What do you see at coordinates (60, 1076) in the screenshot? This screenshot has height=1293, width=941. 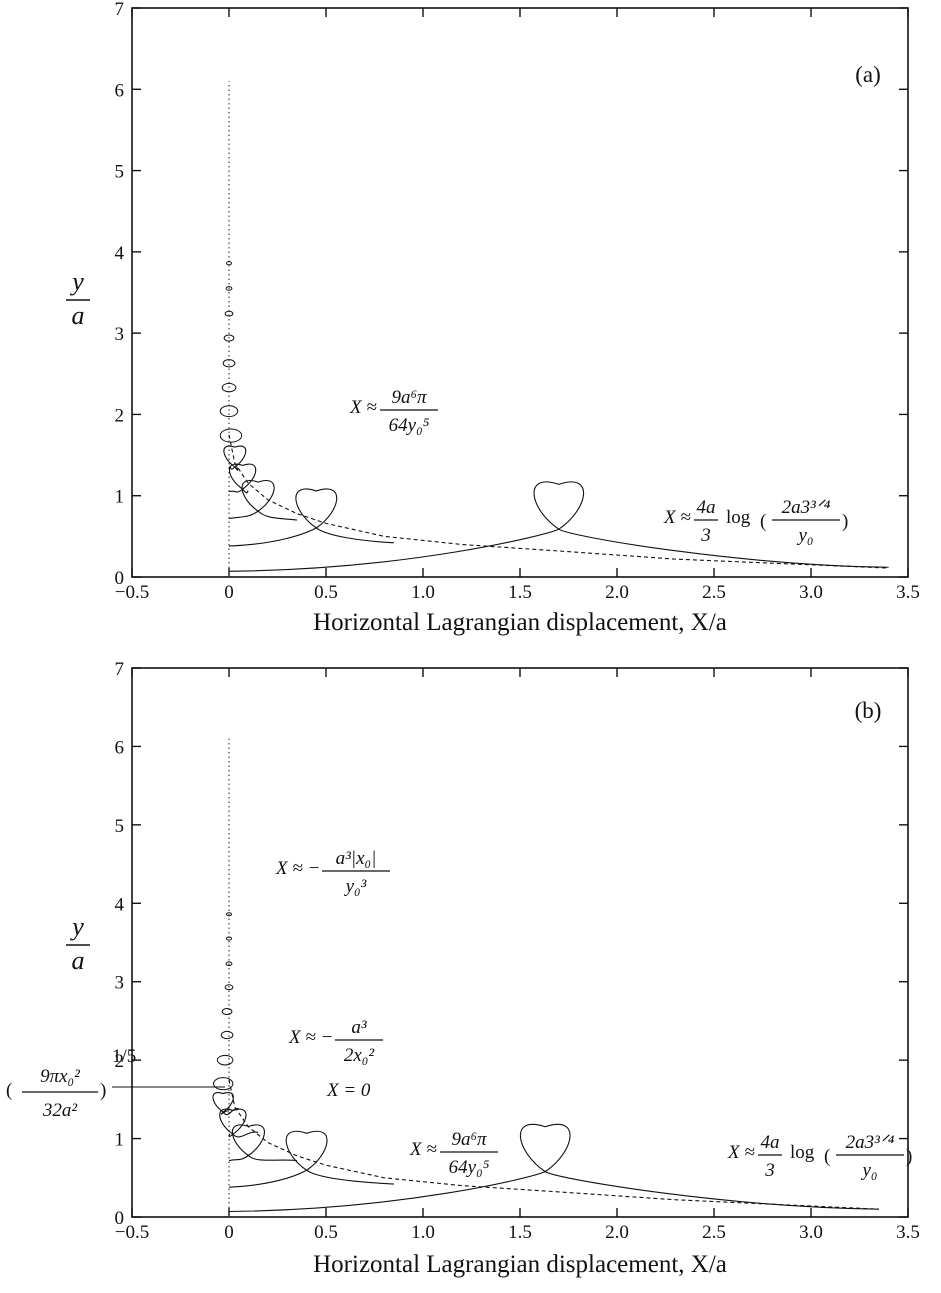 I see `annotation-numerator: 9πx₀²` at bounding box center [60, 1076].